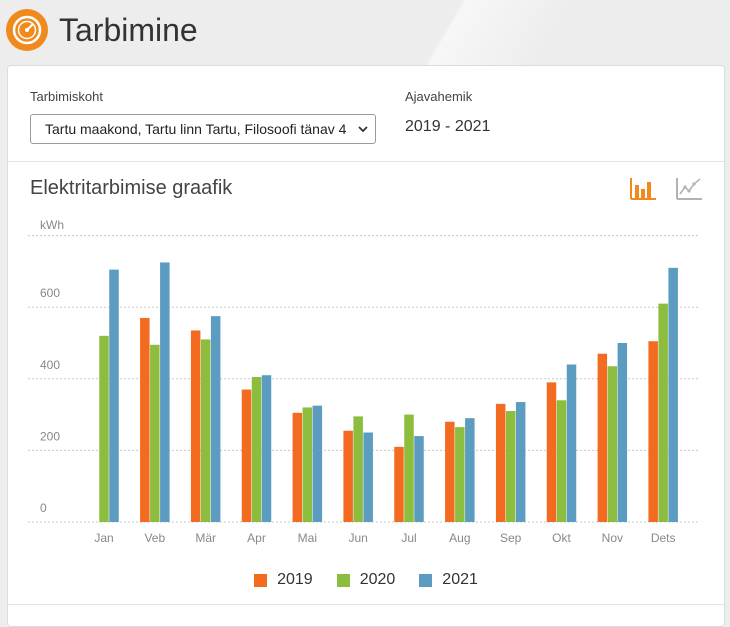 This screenshot has width=730, height=627. What do you see at coordinates (419, 479) in the screenshot?
I see `bar-2021-jul` at bounding box center [419, 479].